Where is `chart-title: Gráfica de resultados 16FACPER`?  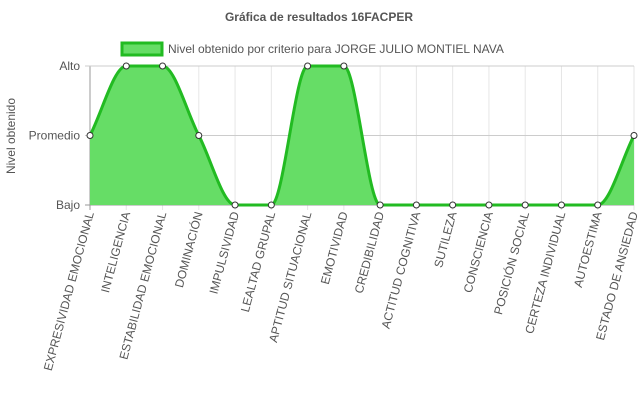 chart-title: Gráfica de resultados 16FACPER is located at coordinates (319, 17).